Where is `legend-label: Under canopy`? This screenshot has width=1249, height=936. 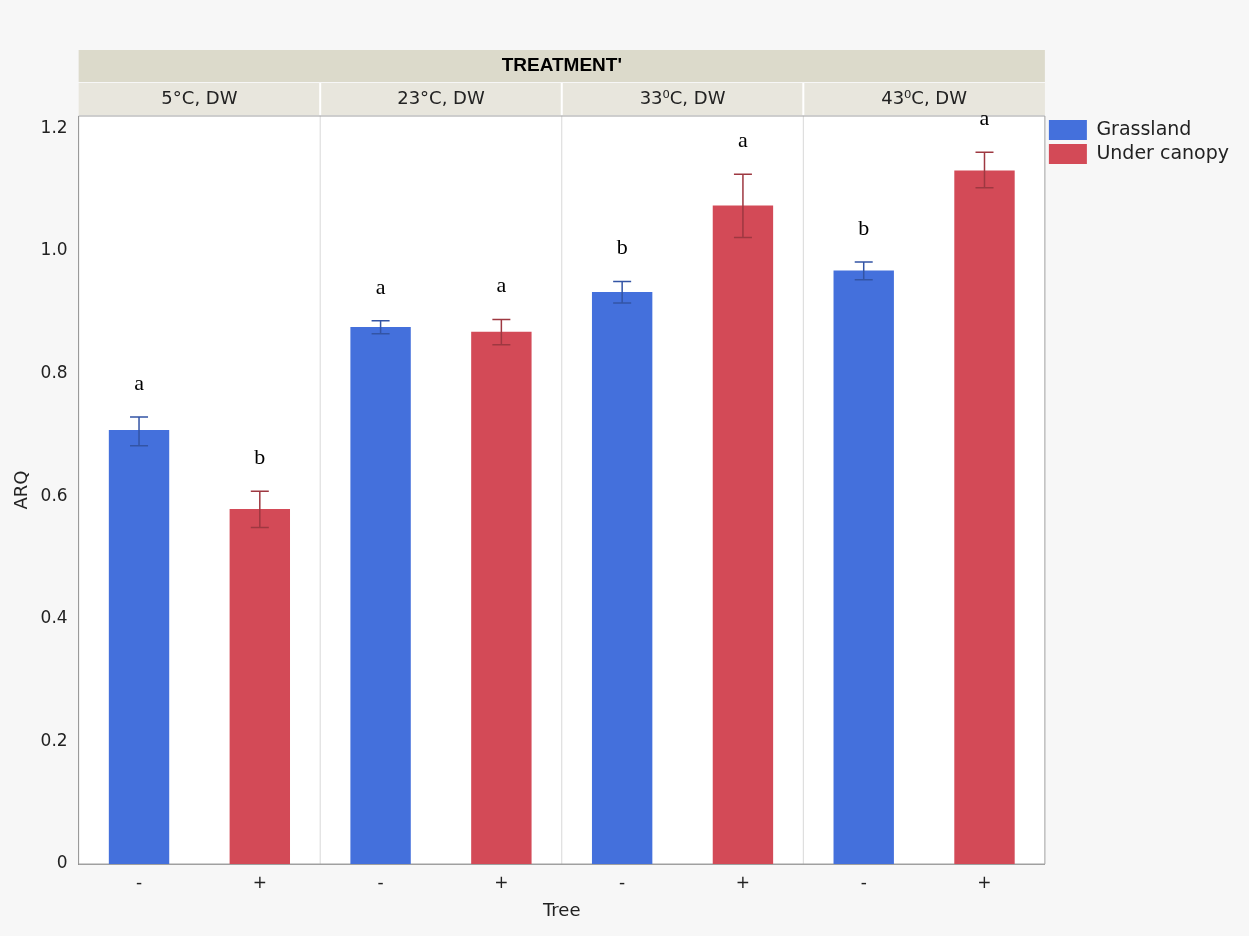 legend-label: Under canopy is located at coordinates (1163, 151).